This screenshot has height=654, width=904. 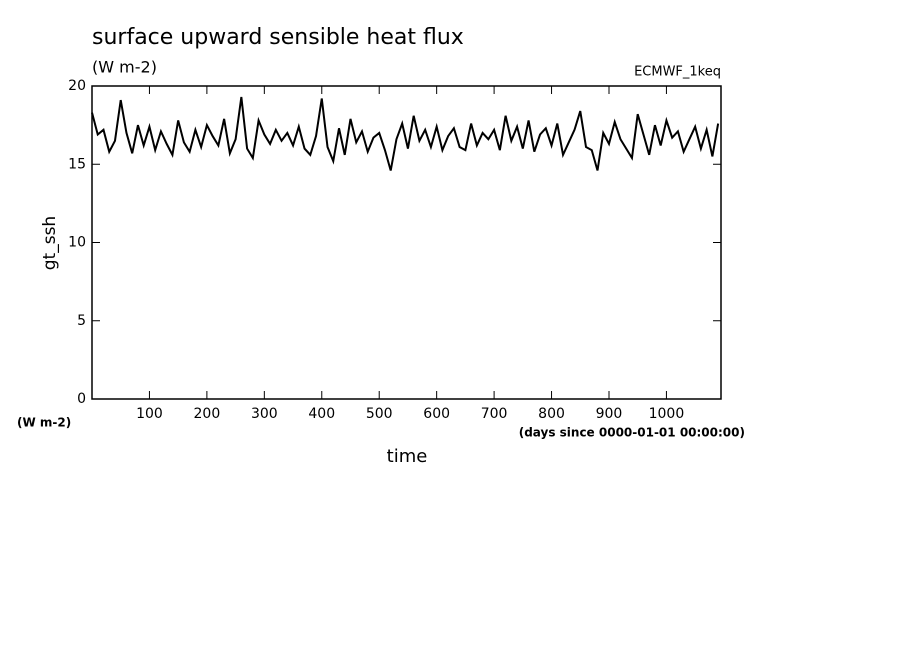 I want to click on y-tick-label: 0, so click(x=81, y=399).